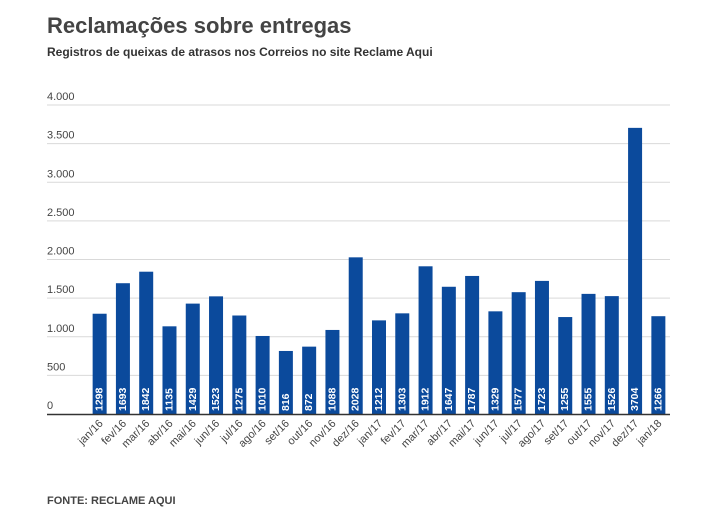 Image resolution: width=728 pixels, height=521 pixels. What do you see at coordinates (50, 406) in the screenshot?
I see `y-tick-label: 0` at bounding box center [50, 406].